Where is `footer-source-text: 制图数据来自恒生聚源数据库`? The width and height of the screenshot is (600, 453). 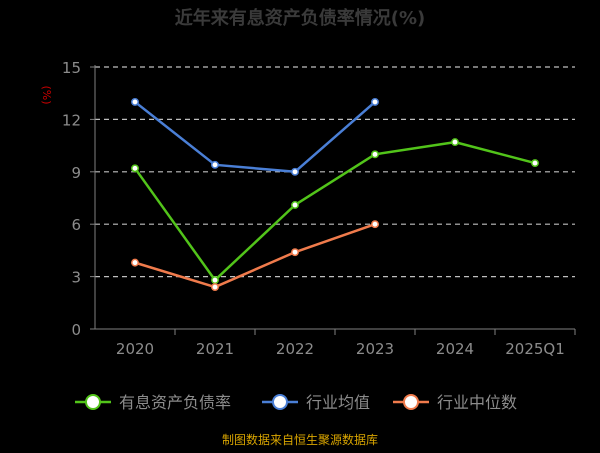
footer-source-text: 制图数据来自恒生聚源数据库 is located at coordinates (300, 439).